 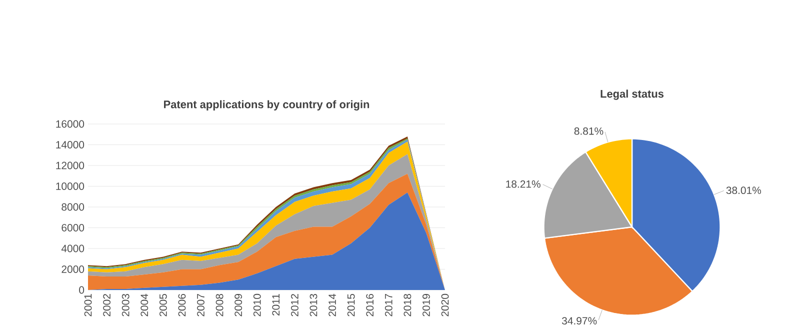 What do you see at coordinates (351, 305) in the screenshot?
I see `x-tick-label: 2015` at bounding box center [351, 305].